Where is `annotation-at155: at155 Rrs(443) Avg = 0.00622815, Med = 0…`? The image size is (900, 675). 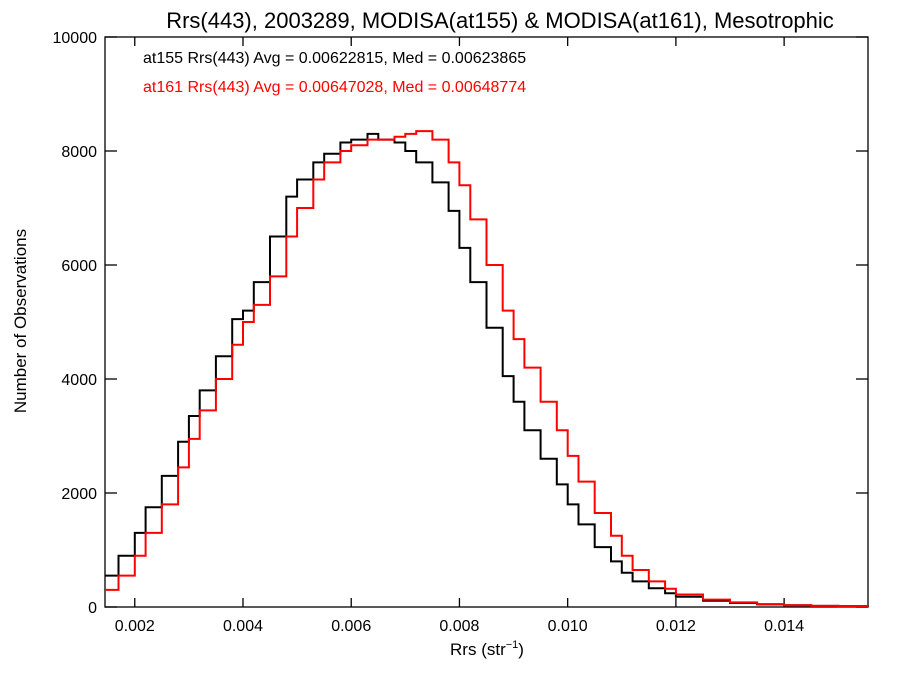
annotation-at155: at155 Rrs(443) Avg = 0.00622815, Med = 0… is located at coordinates (334, 58).